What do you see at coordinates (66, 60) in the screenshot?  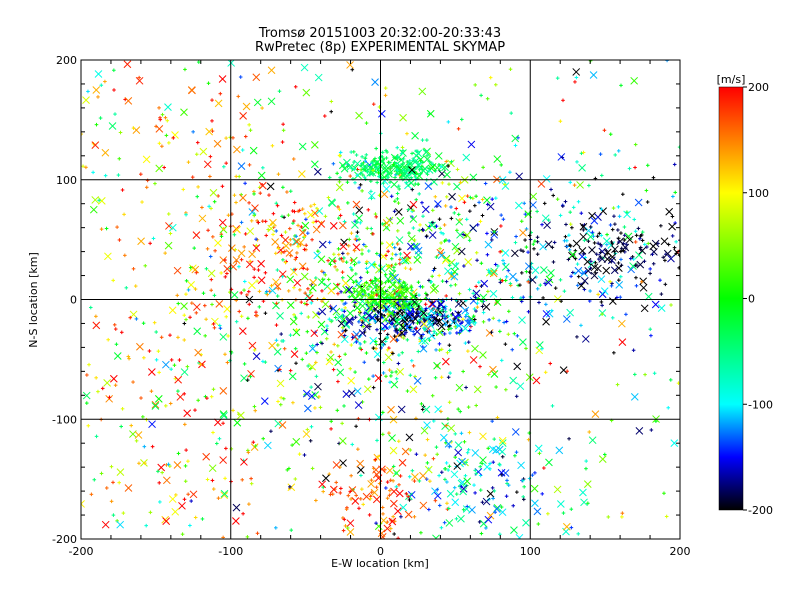 I see `y-tick-label: 200` at bounding box center [66, 60].